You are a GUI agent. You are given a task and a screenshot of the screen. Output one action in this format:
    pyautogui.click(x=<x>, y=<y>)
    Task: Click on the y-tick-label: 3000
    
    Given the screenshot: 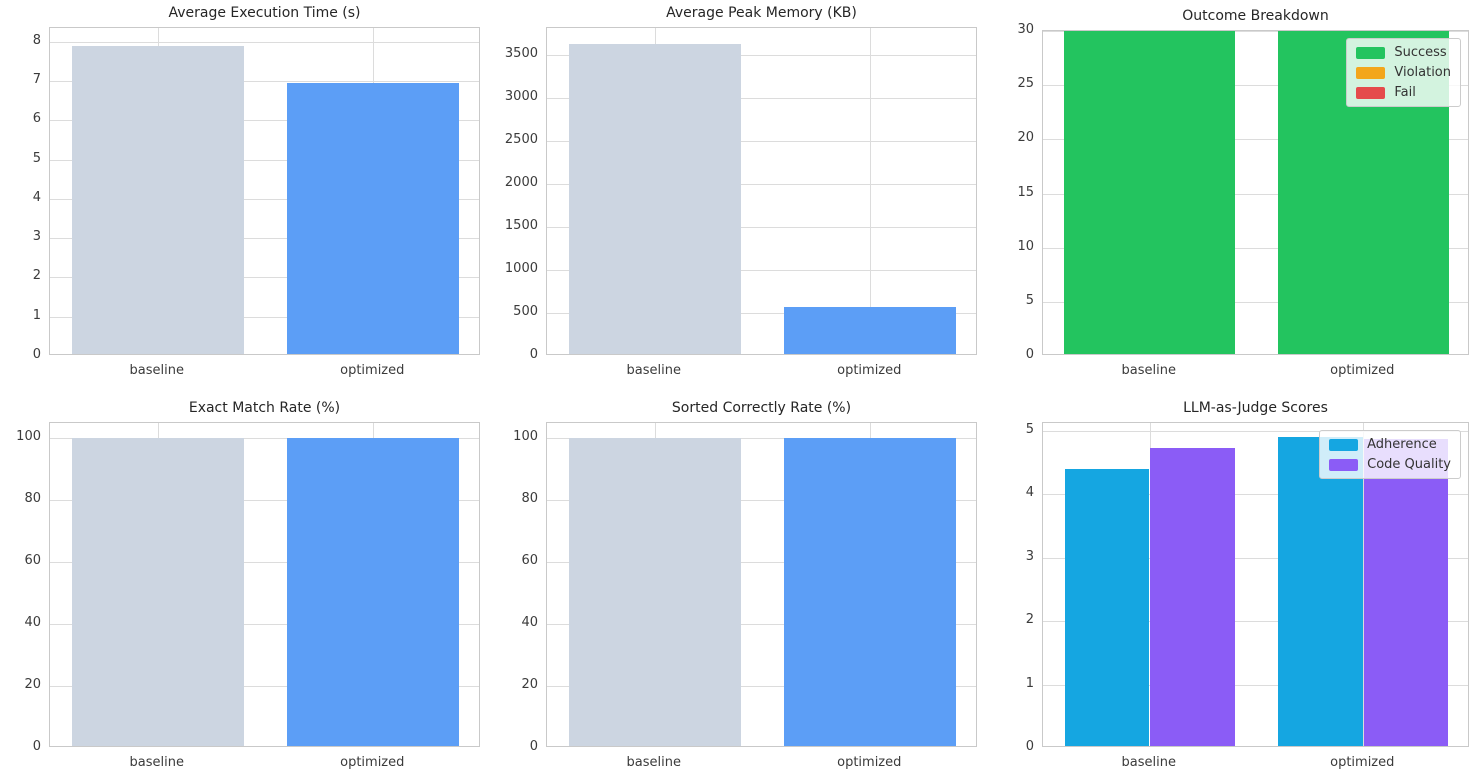 What is the action you would take?
    pyautogui.click(x=521, y=96)
    